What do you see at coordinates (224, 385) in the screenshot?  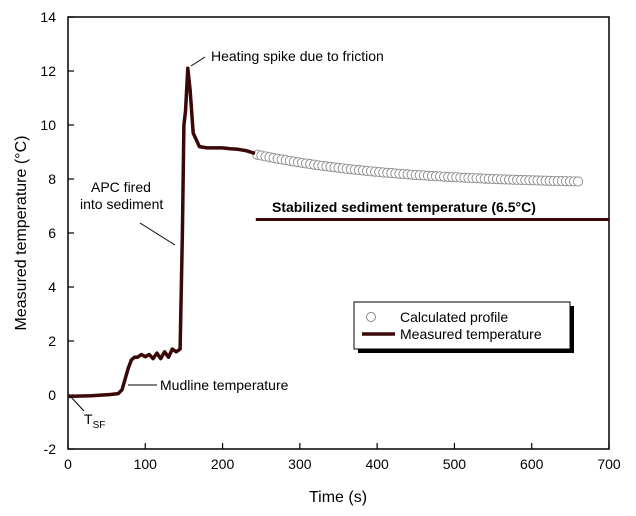 I see `mudline-annotation: Mudline temperature` at bounding box center [224, 385].